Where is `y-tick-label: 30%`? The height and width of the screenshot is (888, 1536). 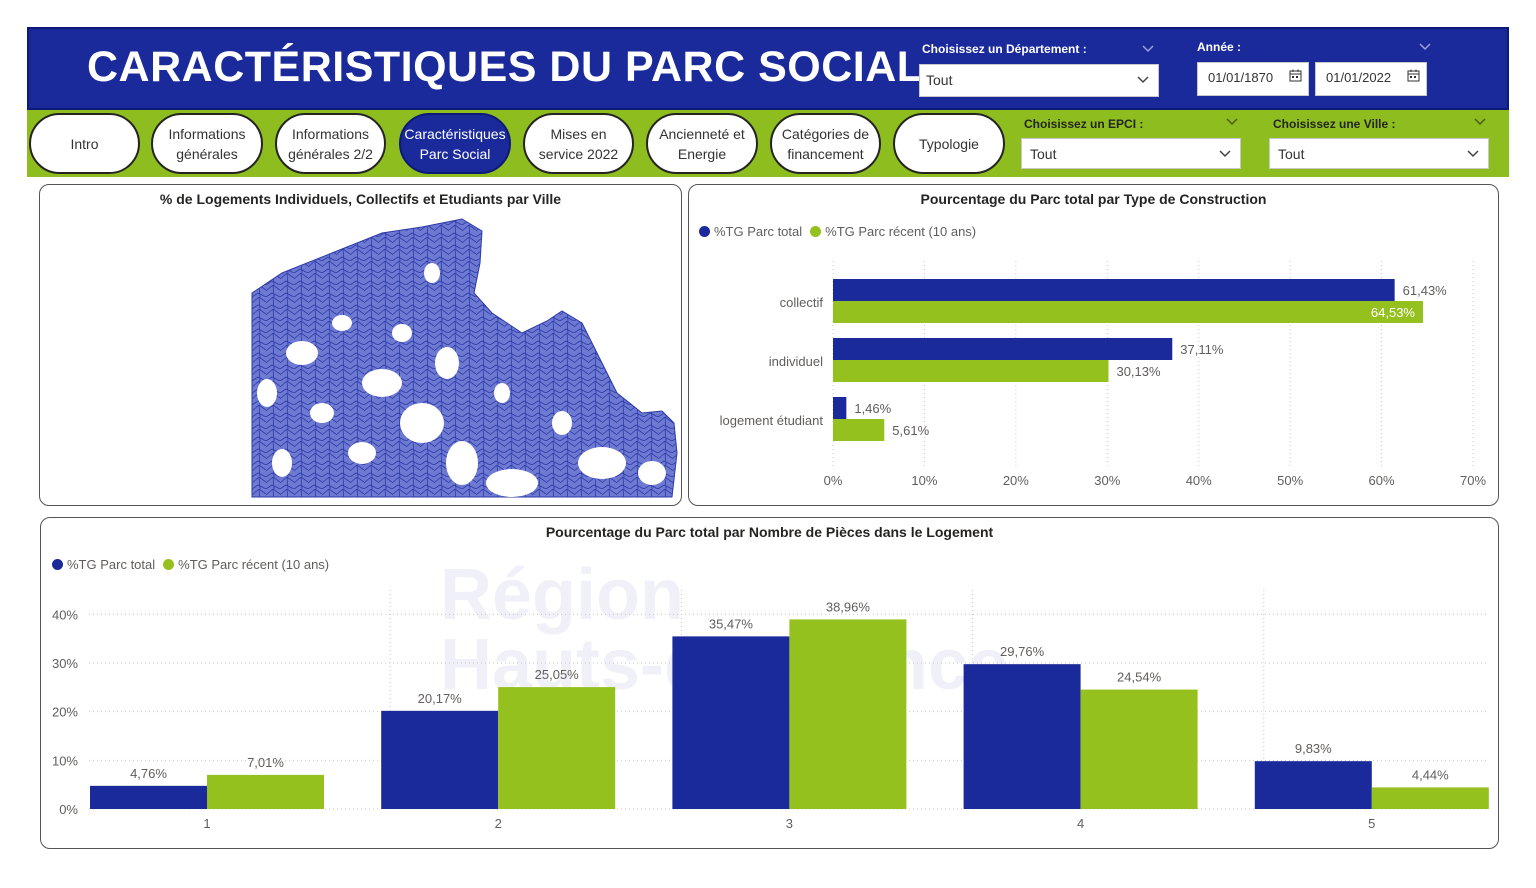
y-tick-label: 30% is located at coordinates (65, 663).